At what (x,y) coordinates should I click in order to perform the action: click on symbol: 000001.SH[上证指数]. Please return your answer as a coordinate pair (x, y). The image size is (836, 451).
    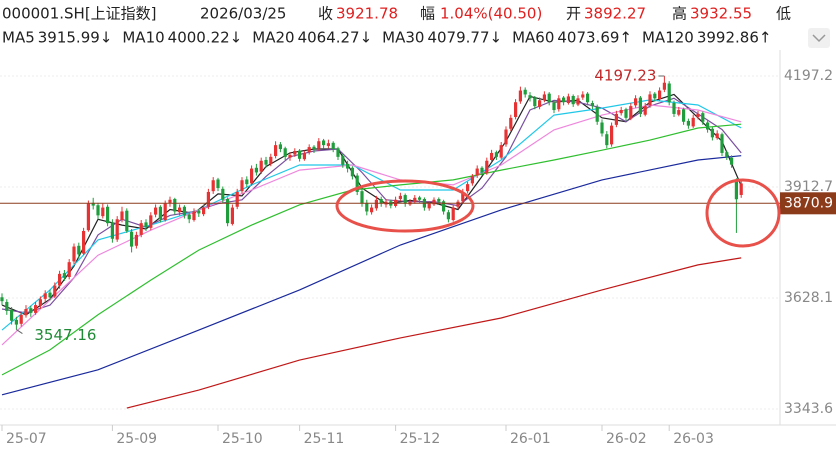
    Looking at the image, I should click on (79, 14).